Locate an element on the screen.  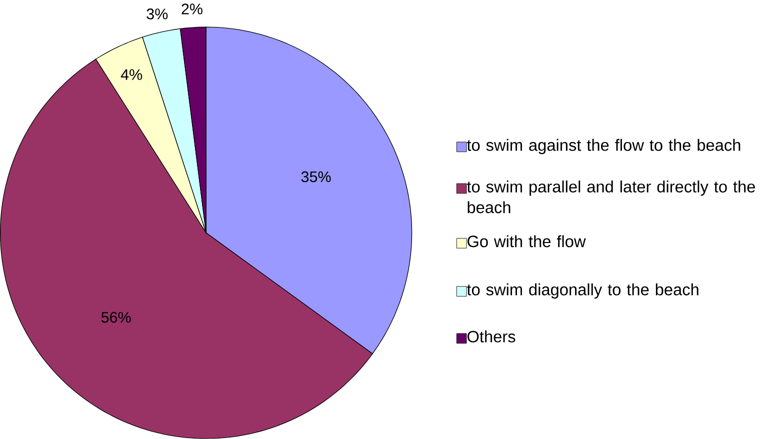
data-label: 2% is located at coordinates (192, 9).